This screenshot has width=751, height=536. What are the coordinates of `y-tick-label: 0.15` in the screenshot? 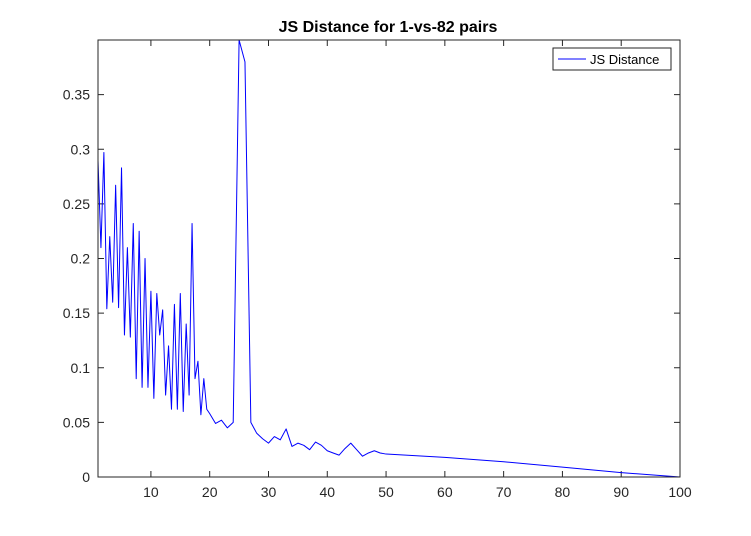 It's located at (76, 313).